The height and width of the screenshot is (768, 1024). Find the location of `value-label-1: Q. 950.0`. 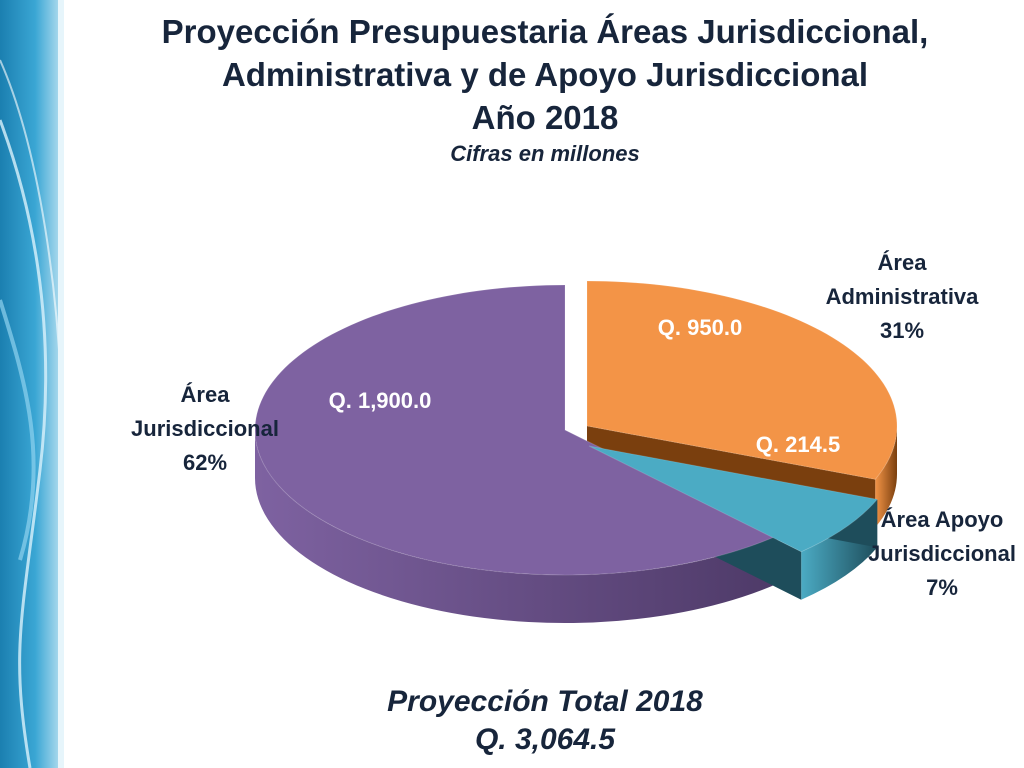

value-label-1: Q. 950.0 is located at coordinates (700, 327).